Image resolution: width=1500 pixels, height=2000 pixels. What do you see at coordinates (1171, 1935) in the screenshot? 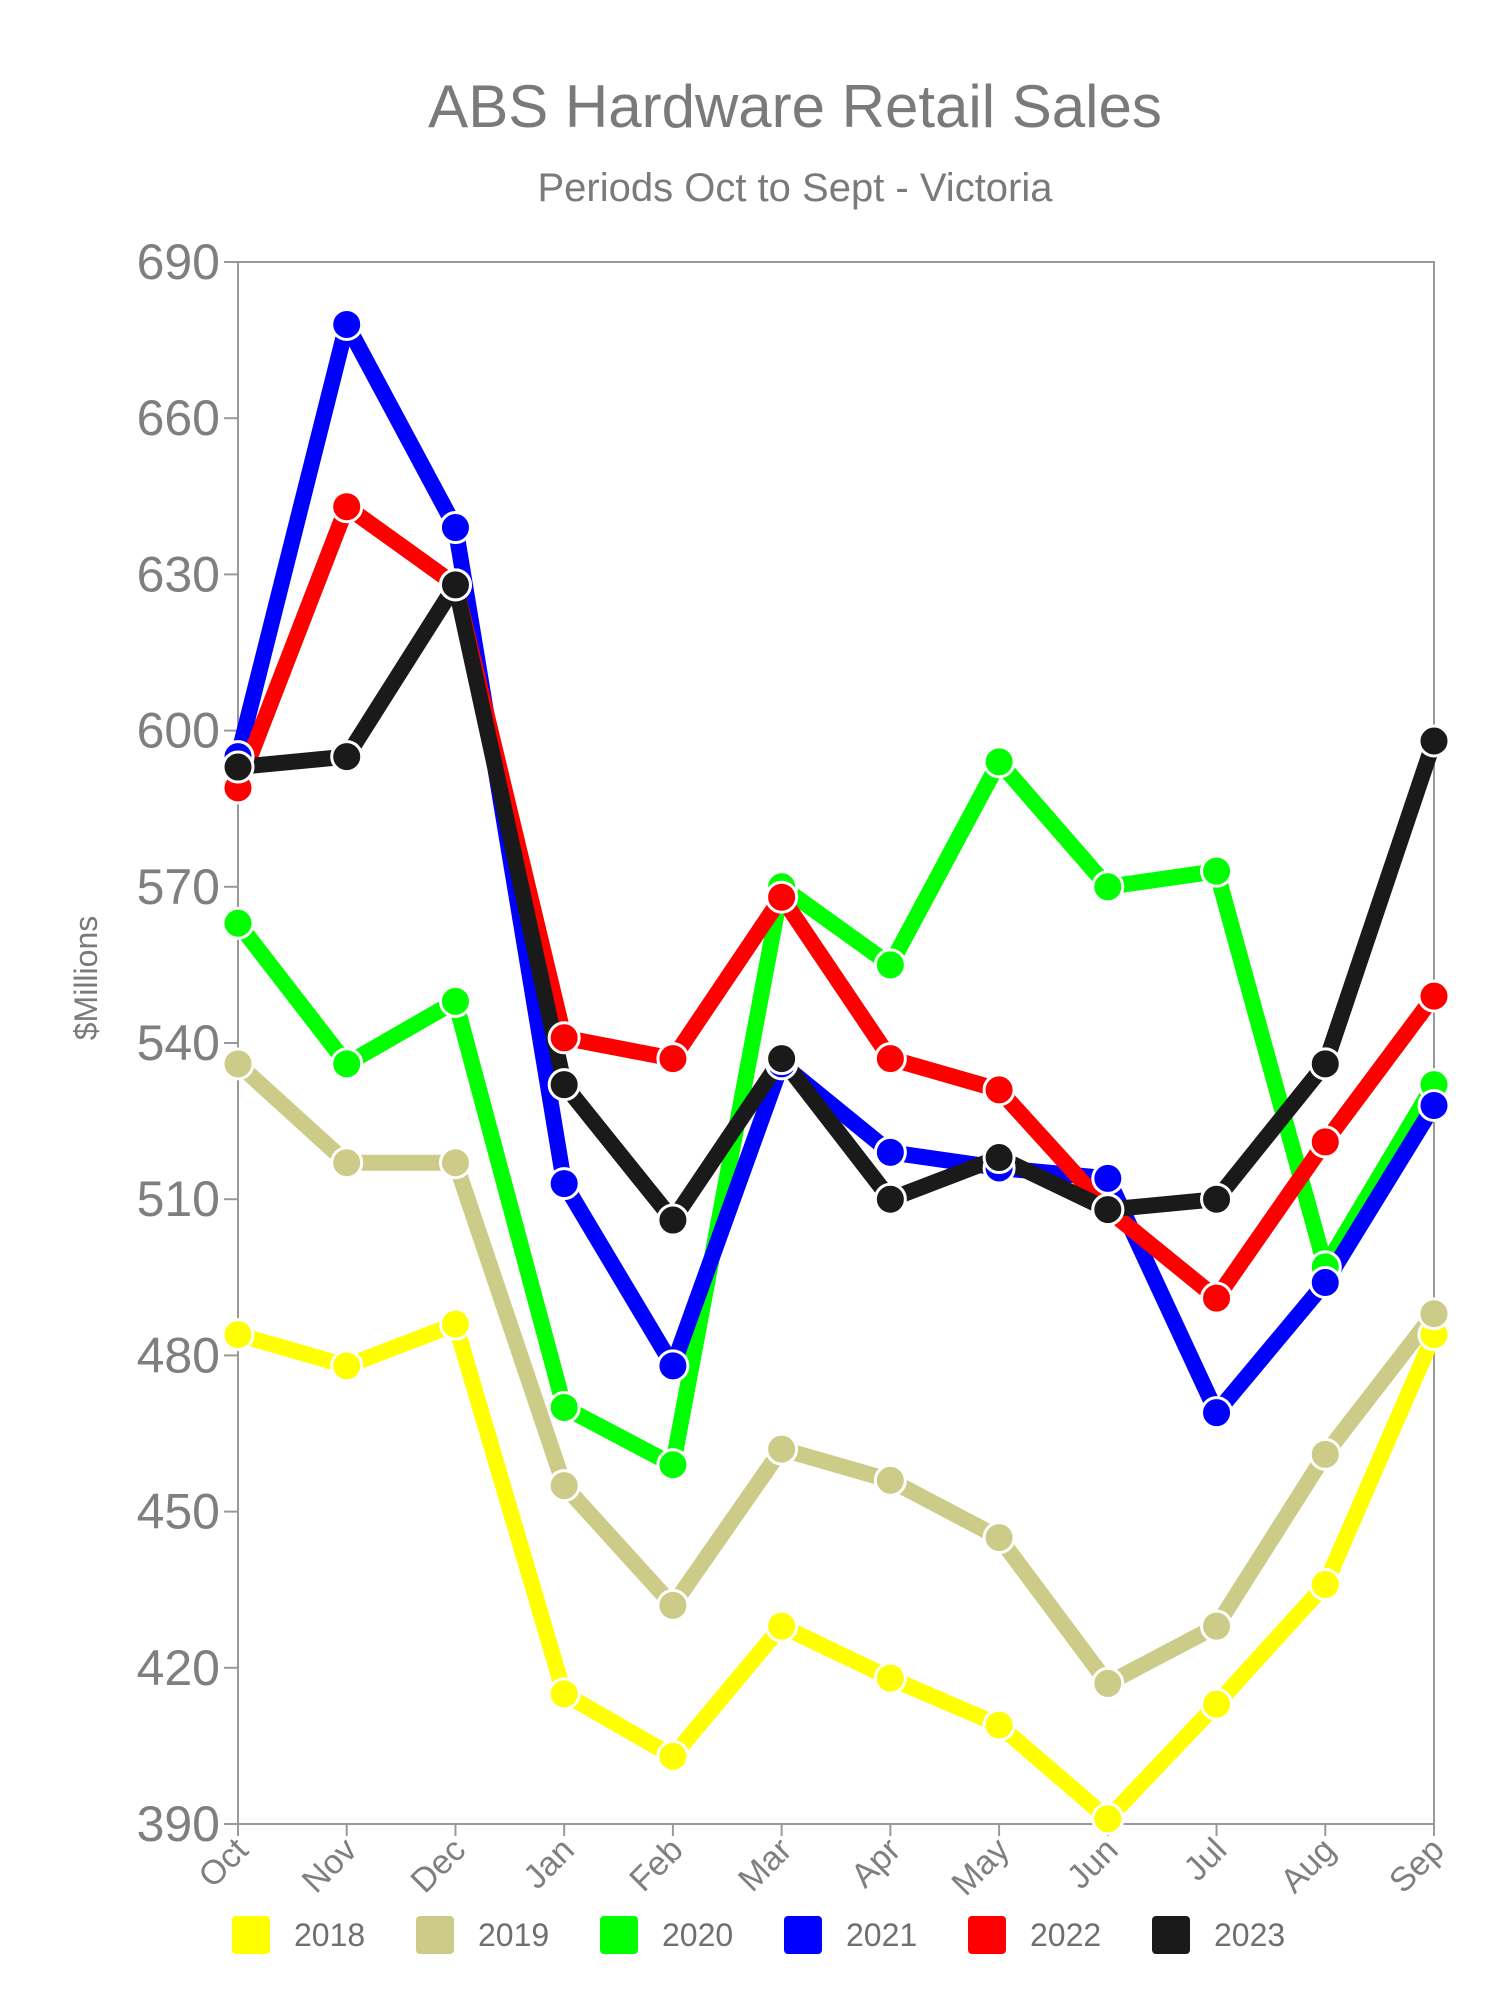
I see `legend-swatch-2023` at bounding box center [1171, 1935].